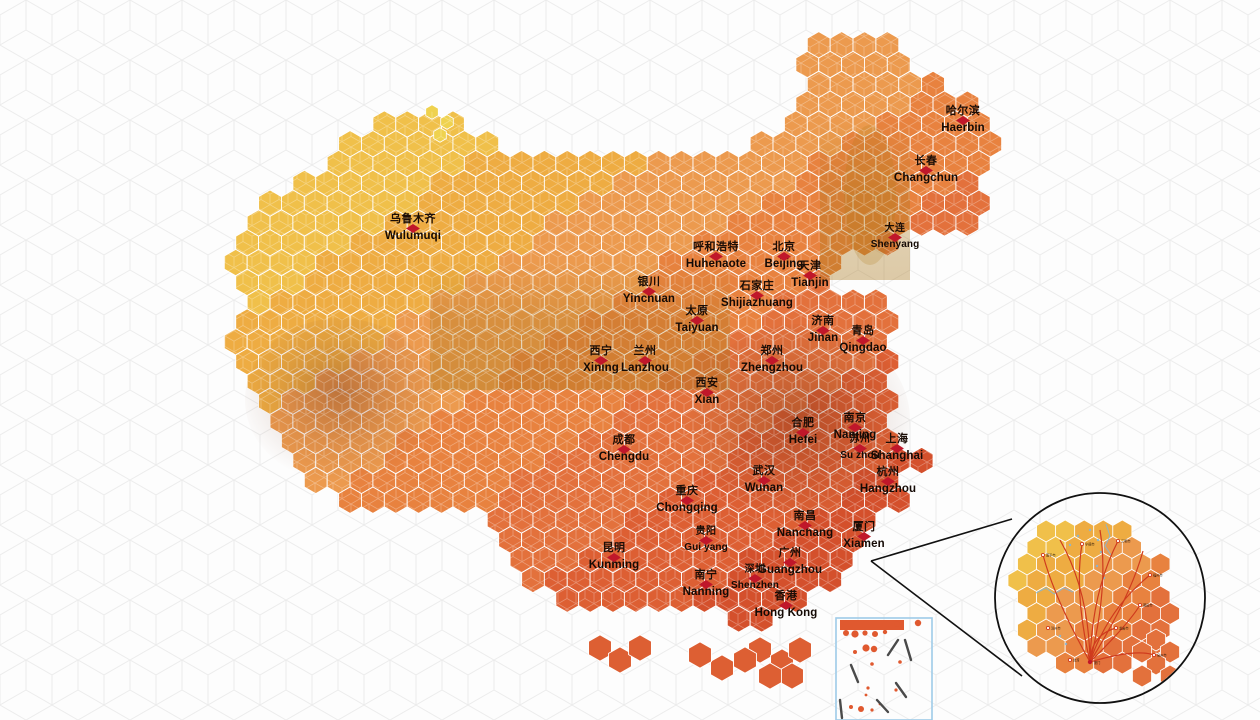 The height and width of the screenshot is (720, 1260). Describe the element at coordinates (772, 360) in the screenshot. I see `city-label-zhengzhou: 郑州 Zhengzhou` at that location.